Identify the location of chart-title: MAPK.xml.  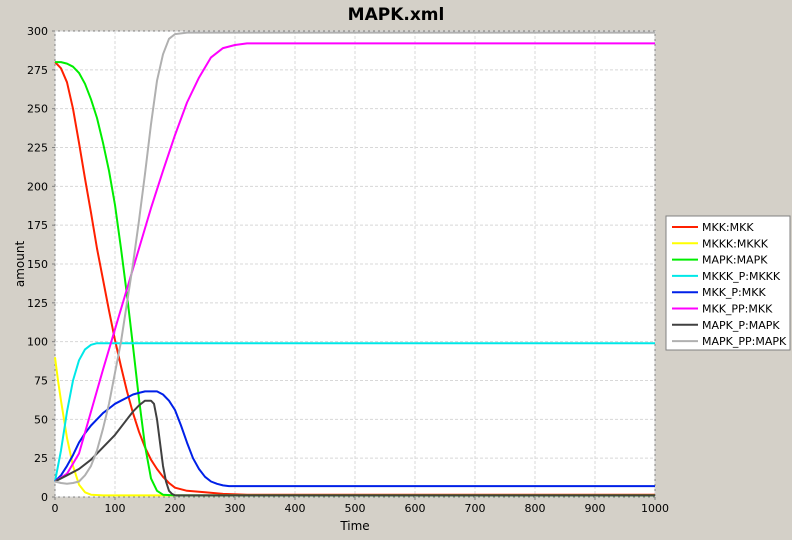
(396, 15).